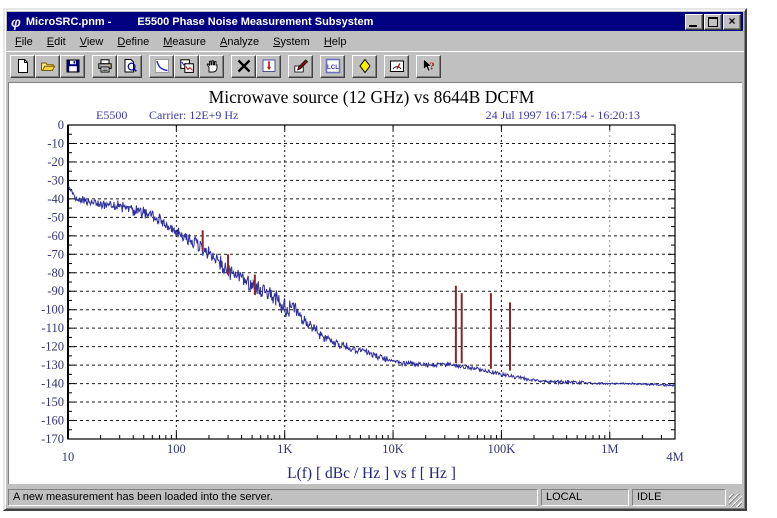 The image size is (777, 518). What do you see at coordinates (55, 254) in the screenshot?
I see `y-tick-label: -70` at bounding box center [55, 254].